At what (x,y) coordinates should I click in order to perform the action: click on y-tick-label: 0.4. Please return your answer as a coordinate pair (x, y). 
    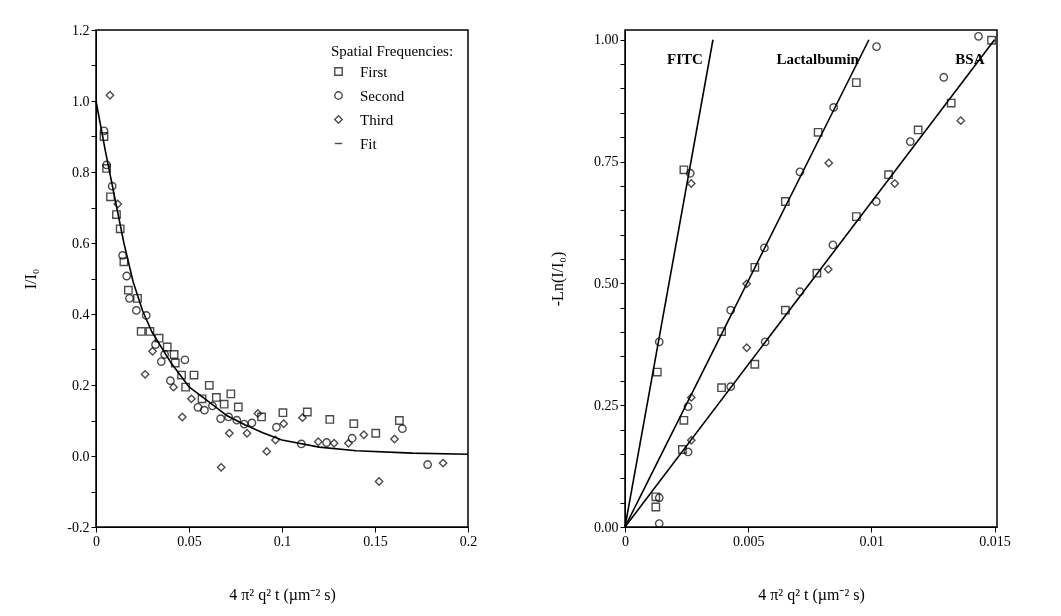
    Looking at the image, I should click on (81, 314).